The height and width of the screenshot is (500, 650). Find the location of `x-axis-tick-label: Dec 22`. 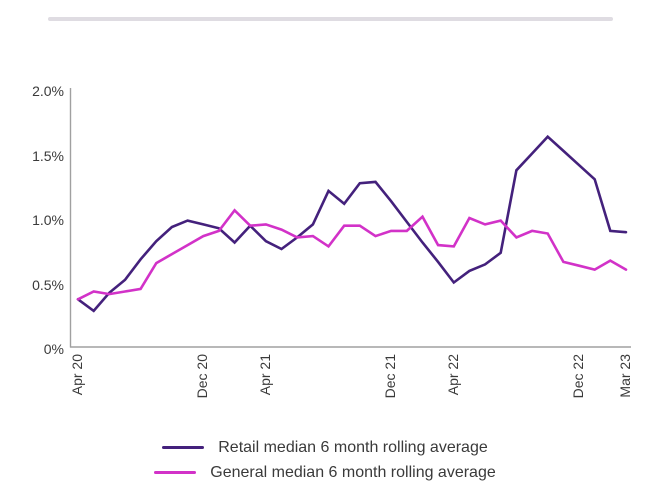

x-axis-tick-label: Dec 22 is located at coordinates (578, 376).